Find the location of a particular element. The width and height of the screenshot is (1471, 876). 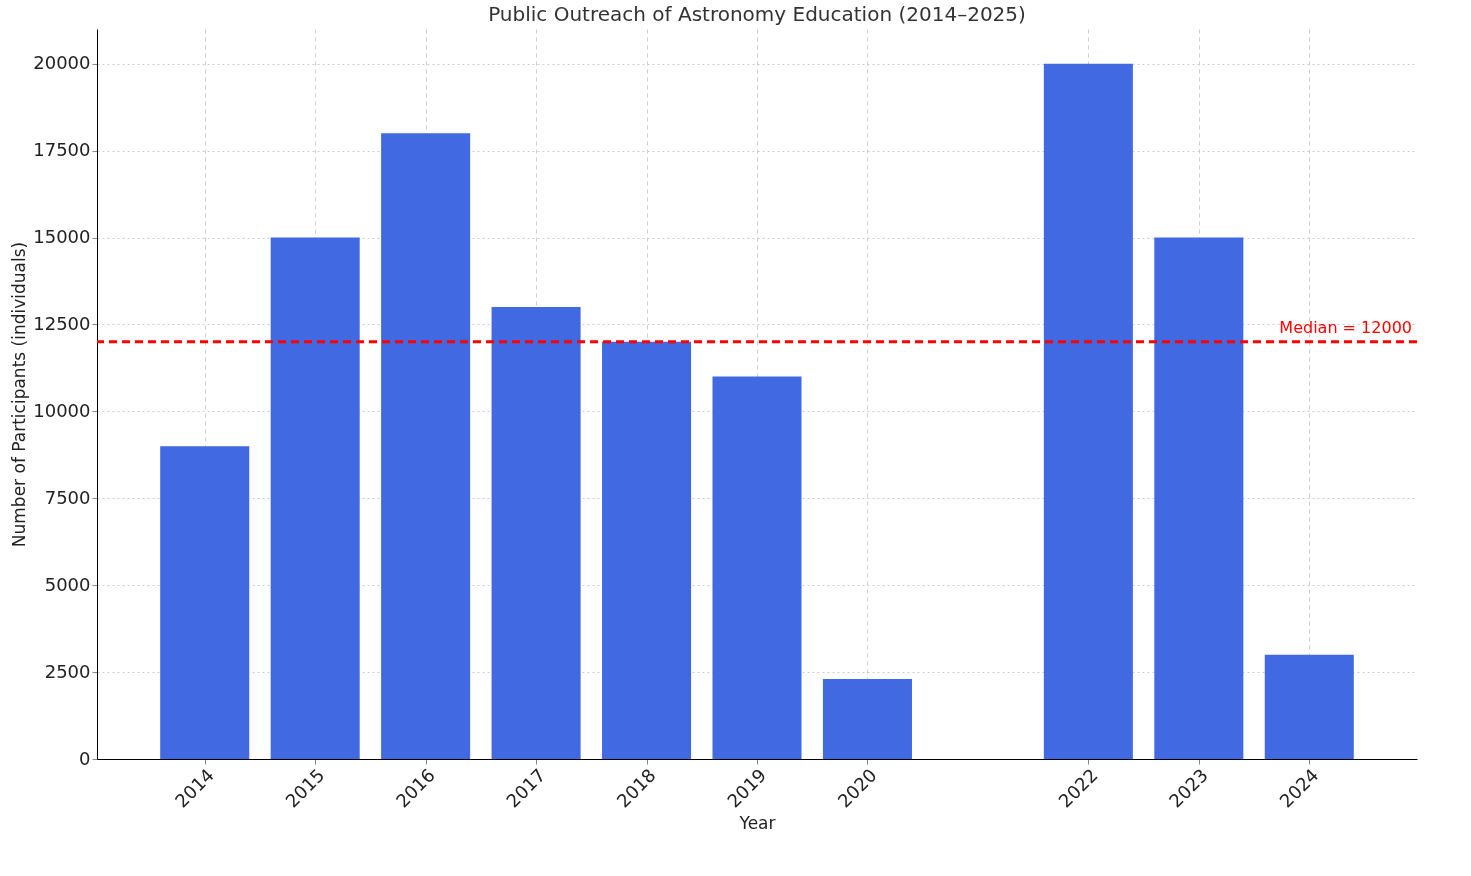

y-tick-label: 12500 is located at coordinates (62, 323).